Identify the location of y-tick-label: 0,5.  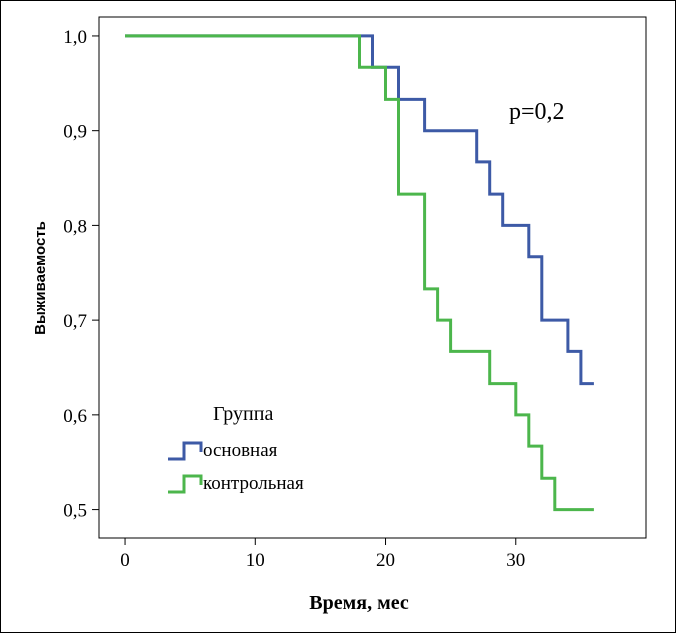
(75, 511).